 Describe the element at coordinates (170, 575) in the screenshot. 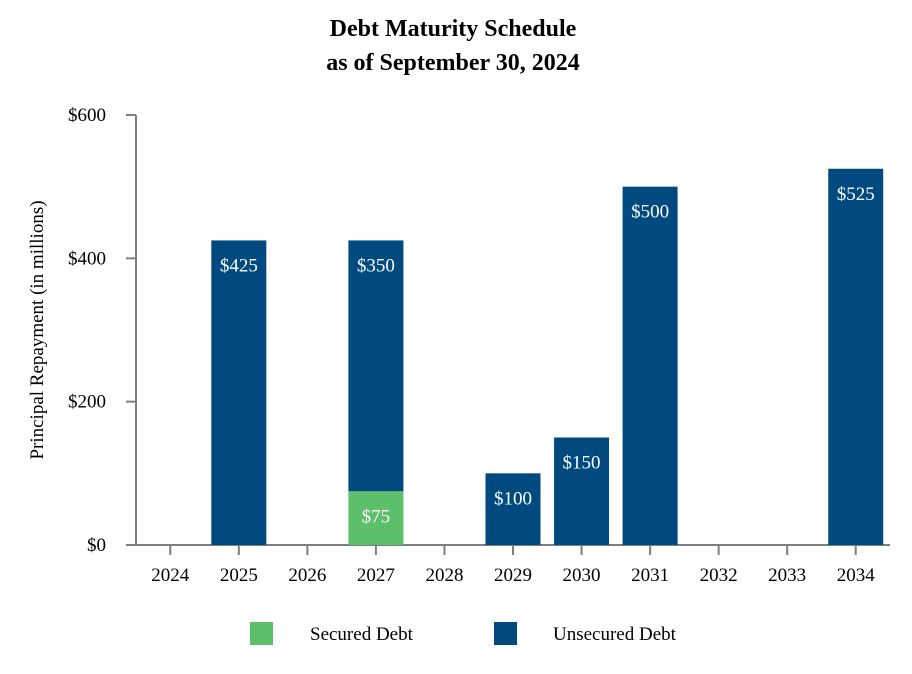

I see `x-tick-label: 2024` at that location.